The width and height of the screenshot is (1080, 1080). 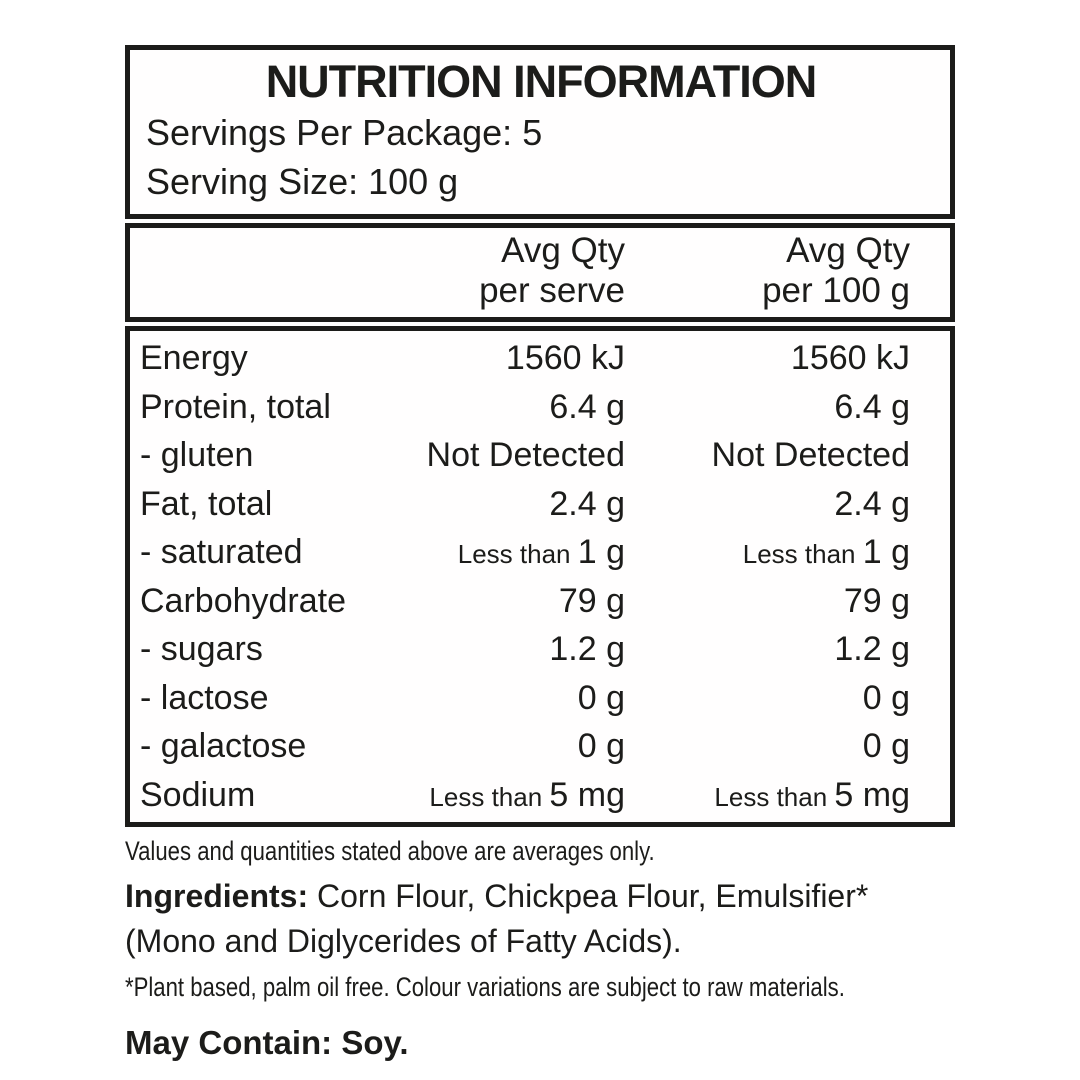 What do you see at coordinates (836, 290) in the screenshot?
I see `per-100g-header-line2: per 100 g` at bounding box center [836, 290].